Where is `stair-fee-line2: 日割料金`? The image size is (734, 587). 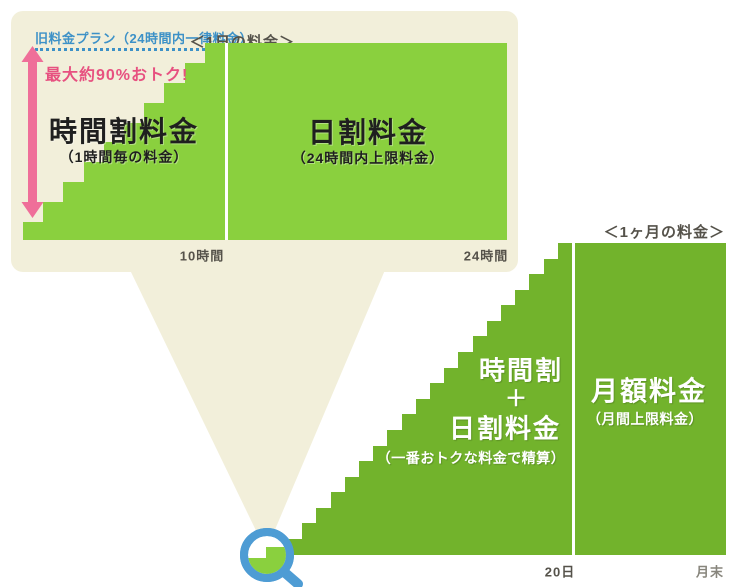 stair-fee-line2: 日割料金 is located at coordinates (505, 428).